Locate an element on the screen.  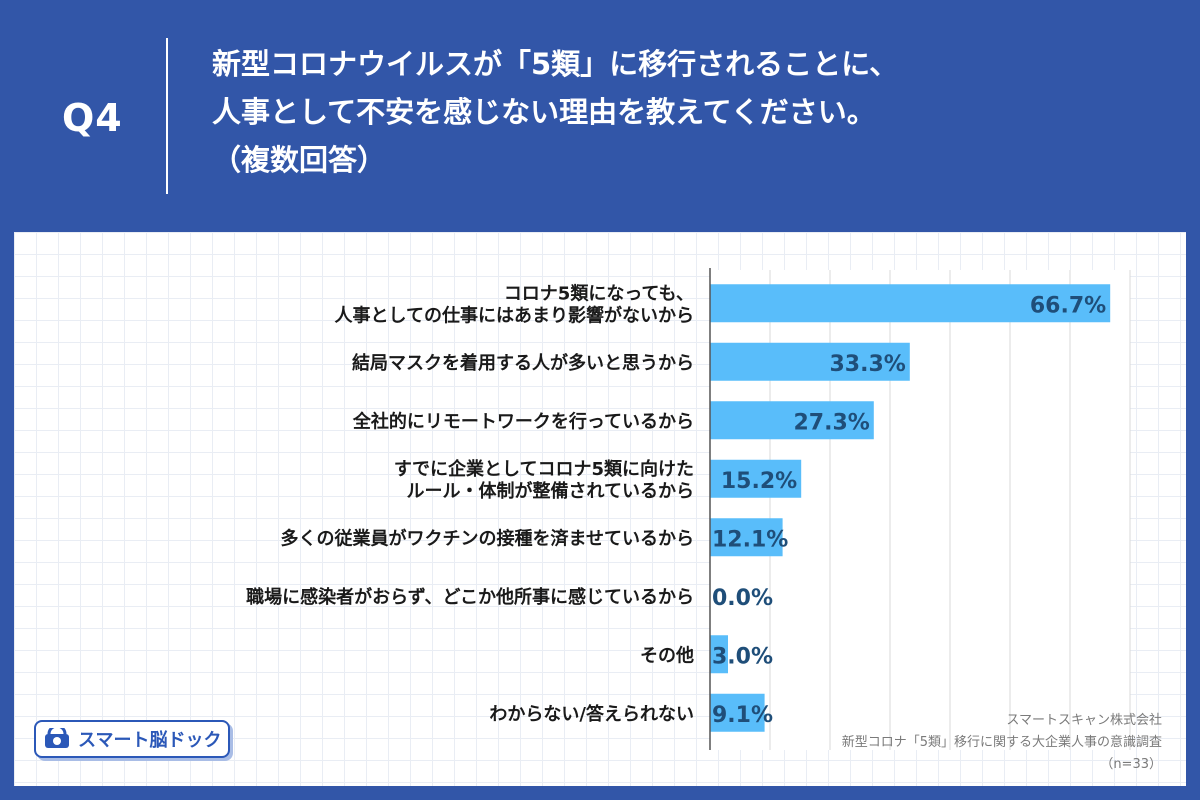
category-label: 多くの従業員がワクチンの接種を済ませているから is located at coordinates (487, 538).